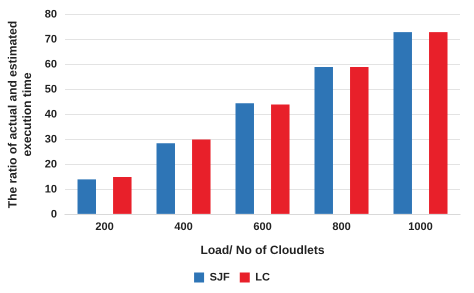  I want to click on x-tick-label: 400, so click(183, 227).